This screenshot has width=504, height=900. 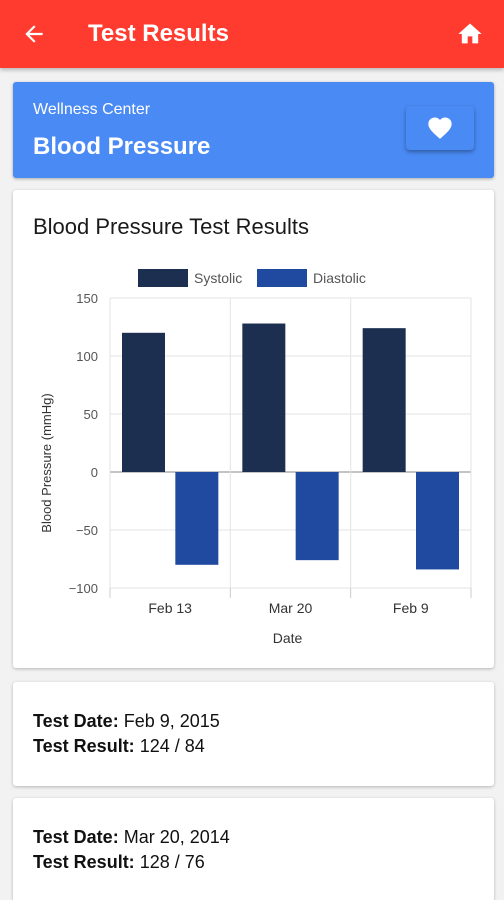 I want to click on test-result-line: Test Result: 128 / 76, so click(x=119, y=862).